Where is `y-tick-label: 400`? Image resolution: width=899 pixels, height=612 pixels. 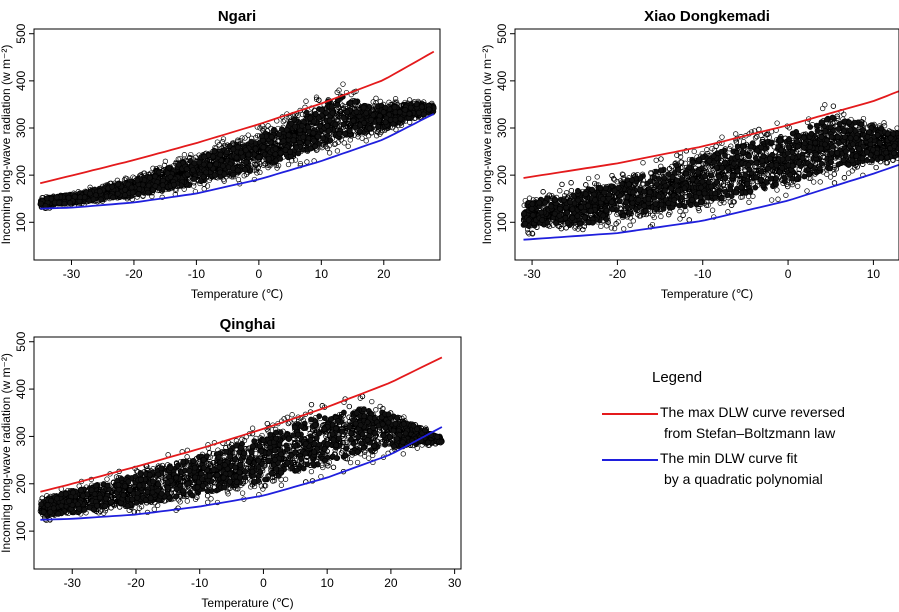 y-tick-label: 400 is located at coordinates (21, 81).